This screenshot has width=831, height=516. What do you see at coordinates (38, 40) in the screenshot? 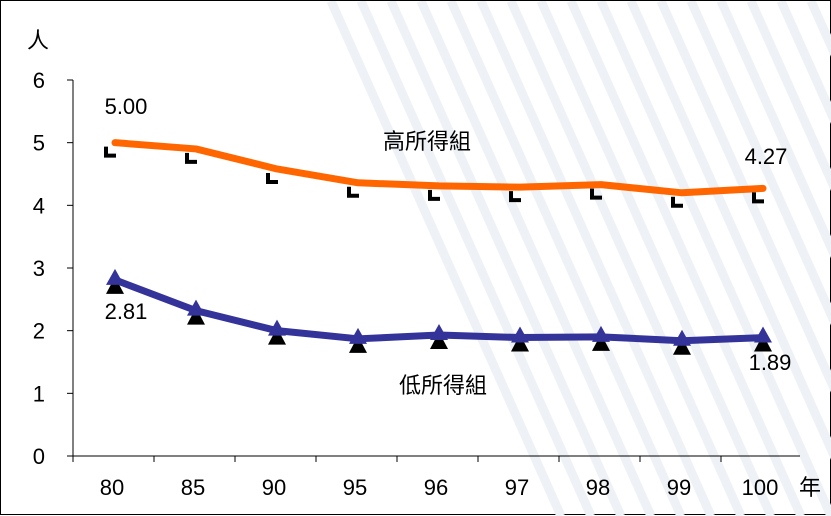
I see `y-axis-label: 人` at bounding box center [38, 40].